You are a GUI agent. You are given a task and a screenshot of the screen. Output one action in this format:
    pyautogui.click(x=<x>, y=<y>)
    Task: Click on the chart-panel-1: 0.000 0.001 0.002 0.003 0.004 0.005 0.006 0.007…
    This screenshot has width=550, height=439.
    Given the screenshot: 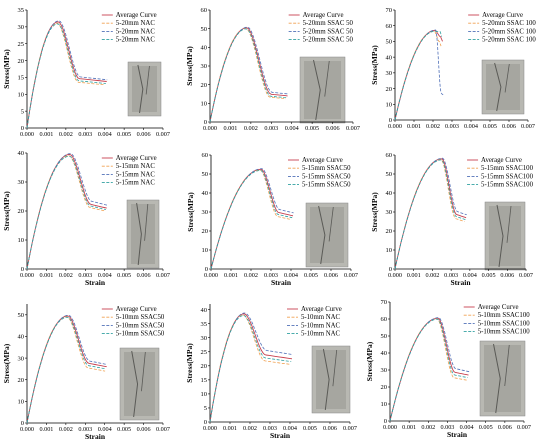 What is the action you would take?
    pyautogui.click(x=86, y=72)
    